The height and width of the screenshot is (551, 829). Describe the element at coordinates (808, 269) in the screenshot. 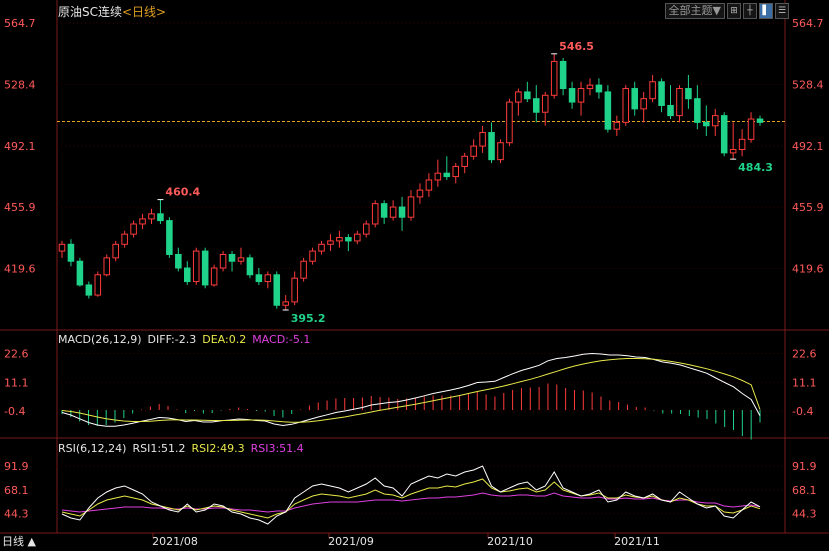

I see `price-tick-right: 419.6` at that location.